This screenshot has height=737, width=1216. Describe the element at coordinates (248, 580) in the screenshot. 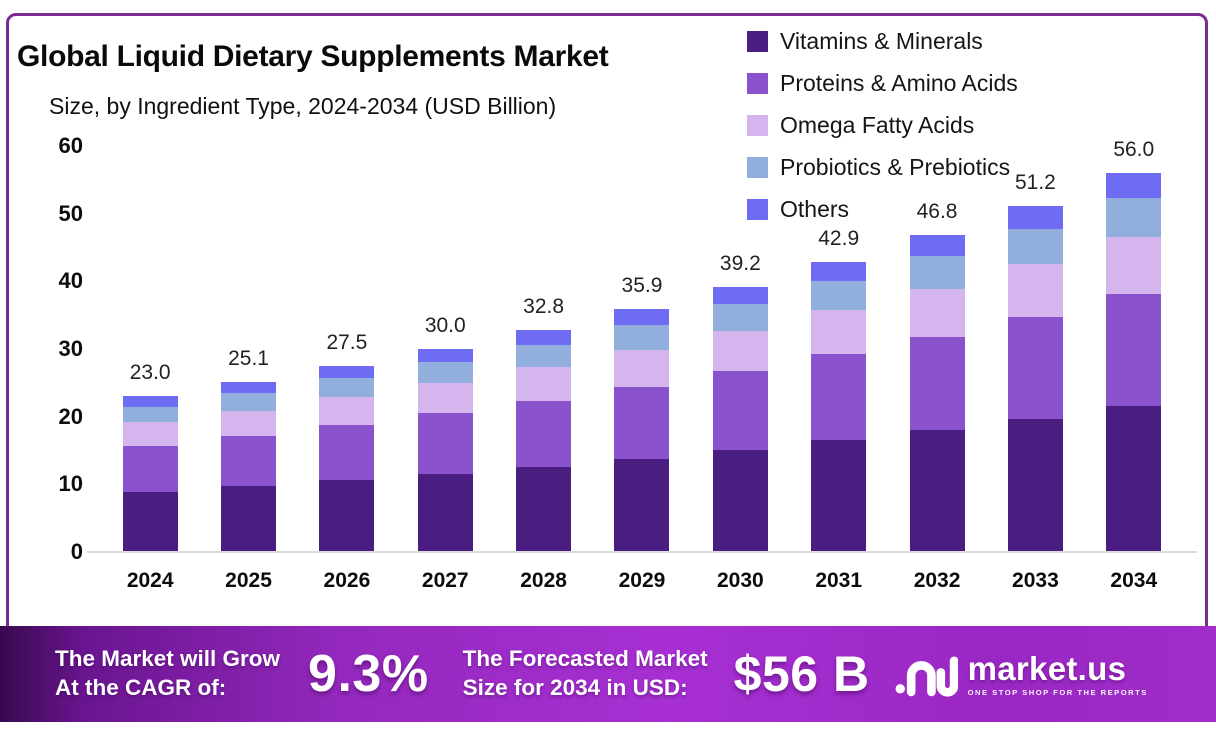

I see `x-tick-label: 2025` at that location.